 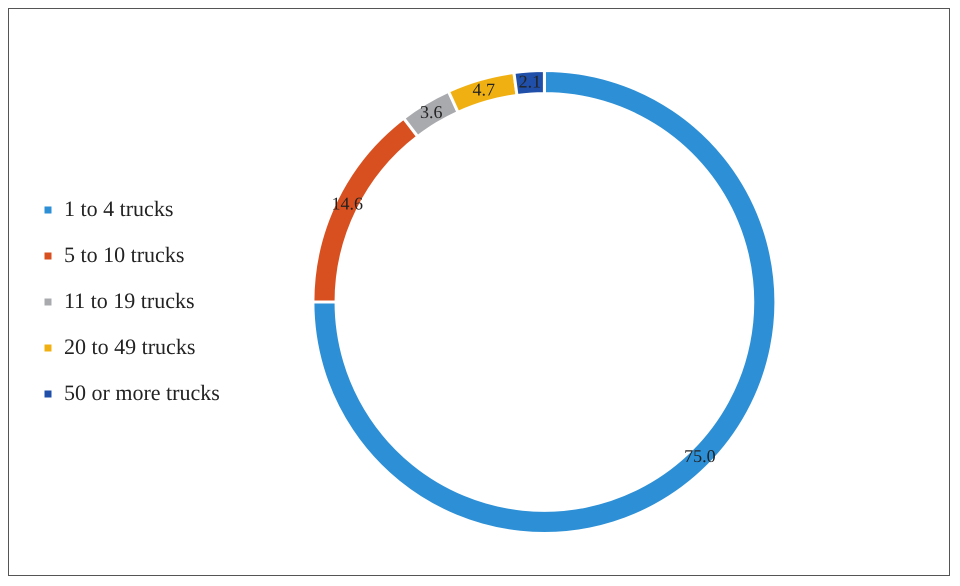 What do you see at coordinates (431, 112) in the screenshot?
I see `data-label: 3.6` at bounding box center [431, 112].